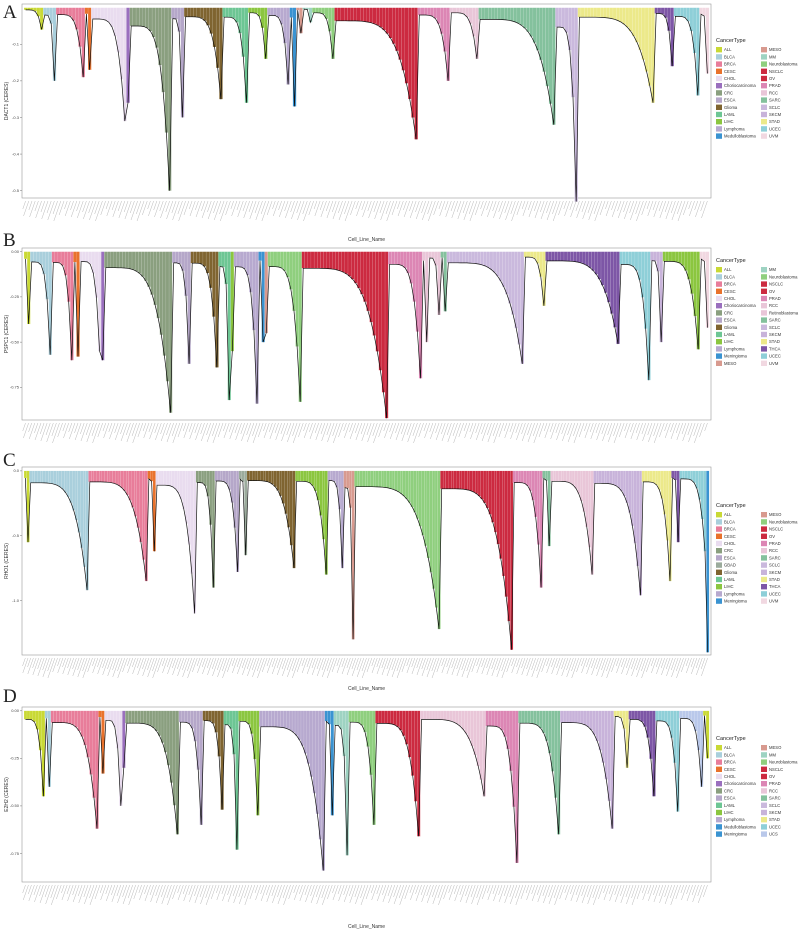  Describe the element at coordinates (775, 798) in the screenshot. I see `legend-label: SARC` at that location.